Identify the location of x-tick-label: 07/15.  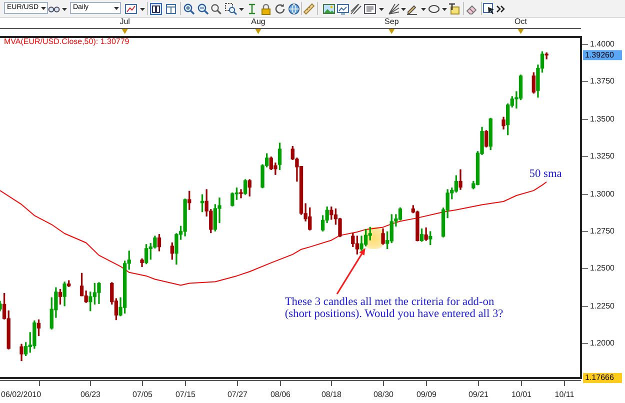
(185, 395).